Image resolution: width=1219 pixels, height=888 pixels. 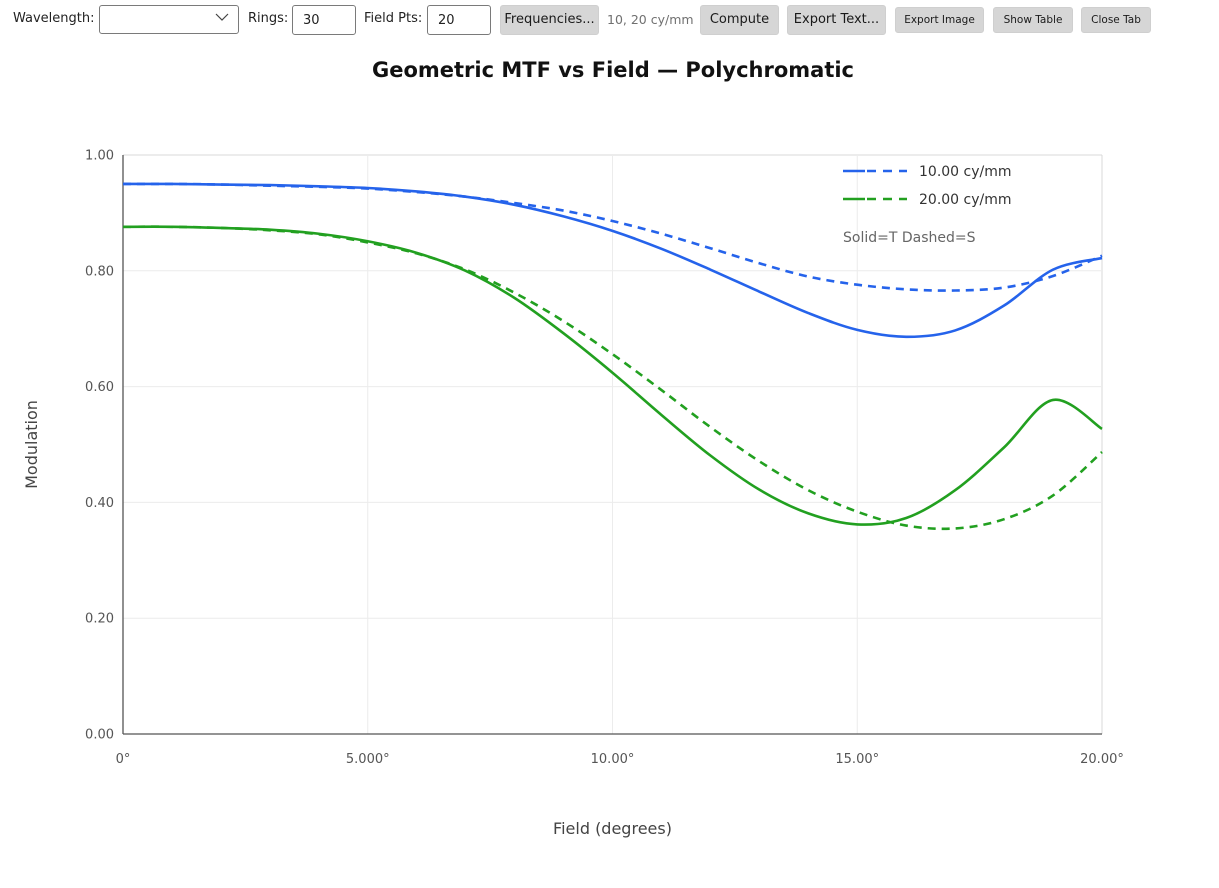 I want to click on chart-title: Geometric MTF vs Field — Polychromatic, so click(x=613, y=70).